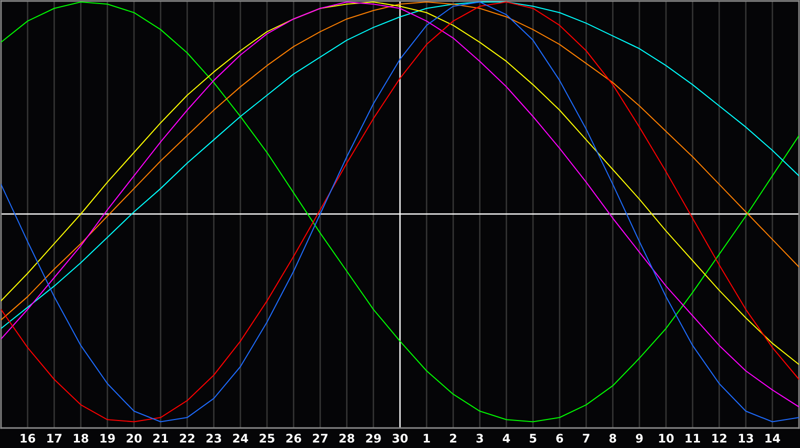 This screenshot has width=800, height=448. I want to click on x-tick-label: 12, so click(719, 438).